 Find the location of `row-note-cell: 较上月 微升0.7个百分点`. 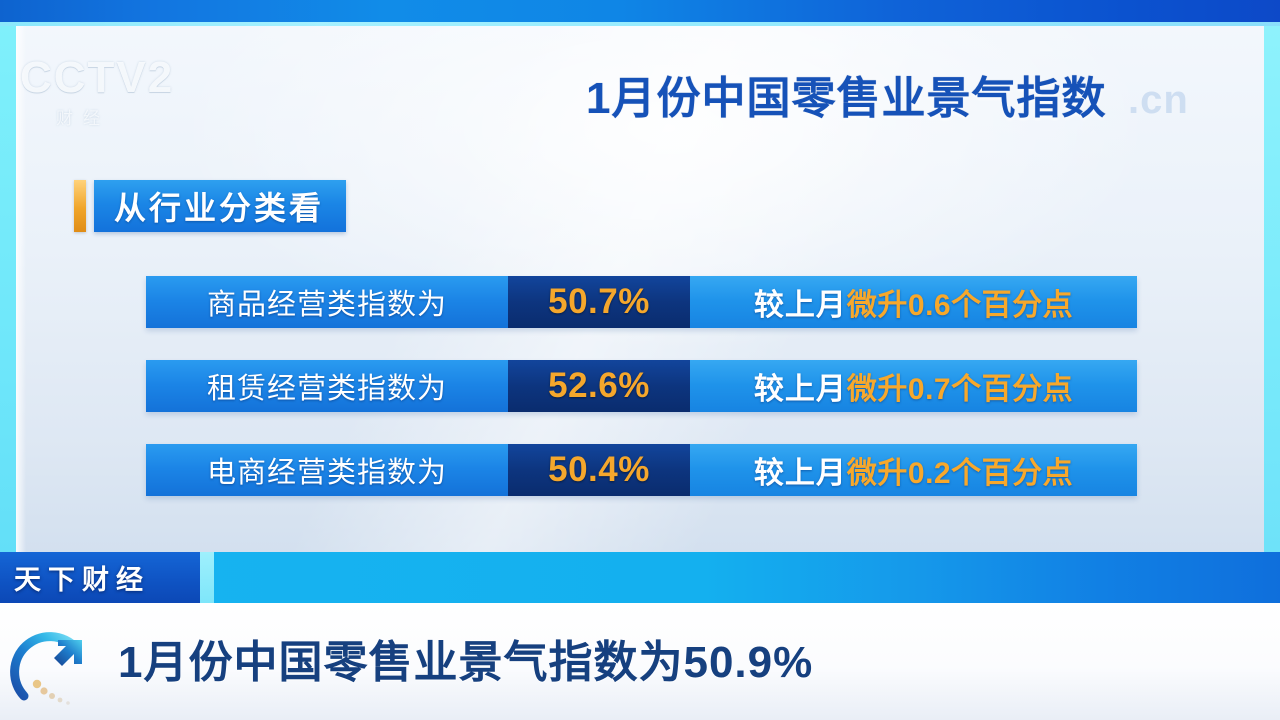

row-note-cell: 较上月 微升0.7个百分点 is located at coordinates (913, 386).